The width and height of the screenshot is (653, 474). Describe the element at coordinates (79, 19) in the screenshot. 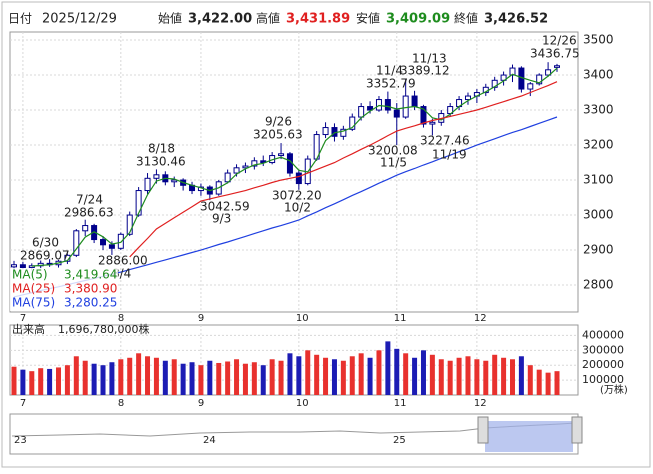

I see `date: 2025/12/29` at that location.